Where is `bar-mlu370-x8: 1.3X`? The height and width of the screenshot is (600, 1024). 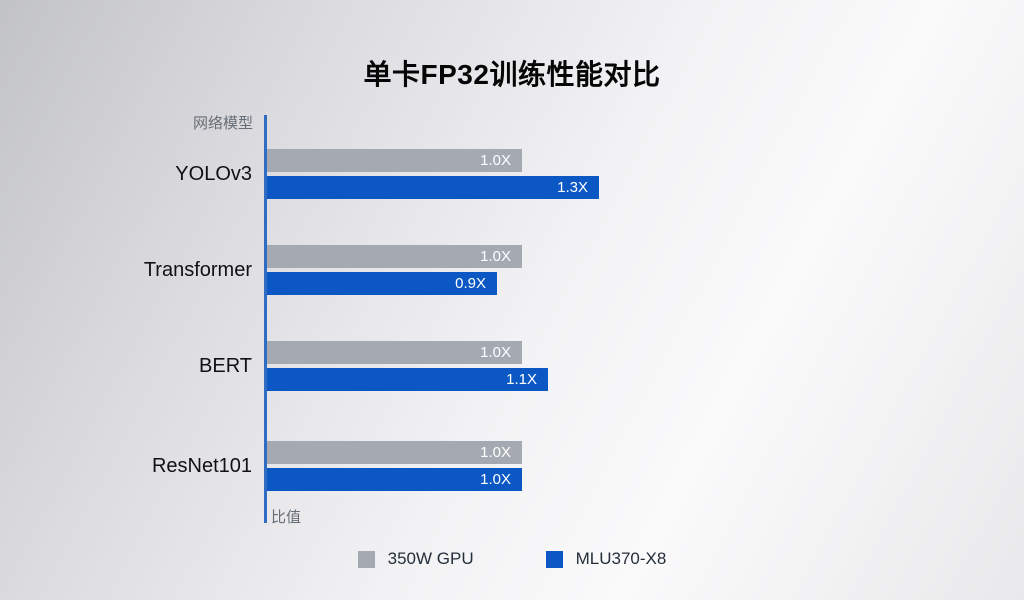
bar-mlu370-x8: 1.3X is located at coordinates (433, 187).